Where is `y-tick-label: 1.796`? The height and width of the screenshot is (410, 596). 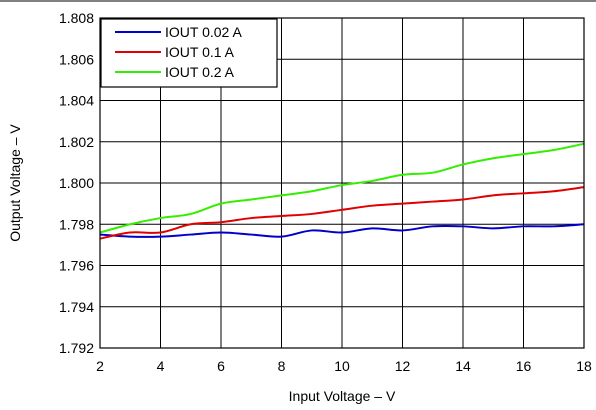 y-tick-label: 1.796 is located at coordinates (76, 266).